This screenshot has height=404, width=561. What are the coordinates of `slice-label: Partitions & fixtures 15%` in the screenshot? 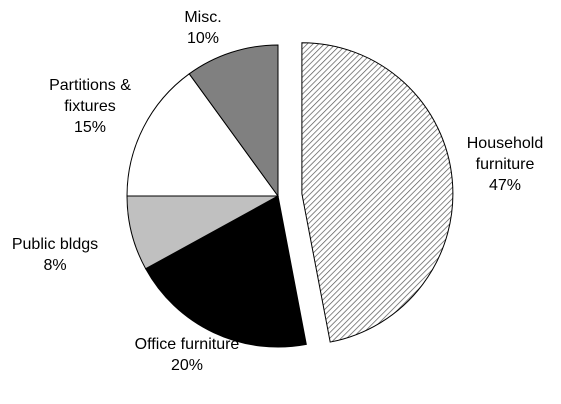 It's located at (90, 106).